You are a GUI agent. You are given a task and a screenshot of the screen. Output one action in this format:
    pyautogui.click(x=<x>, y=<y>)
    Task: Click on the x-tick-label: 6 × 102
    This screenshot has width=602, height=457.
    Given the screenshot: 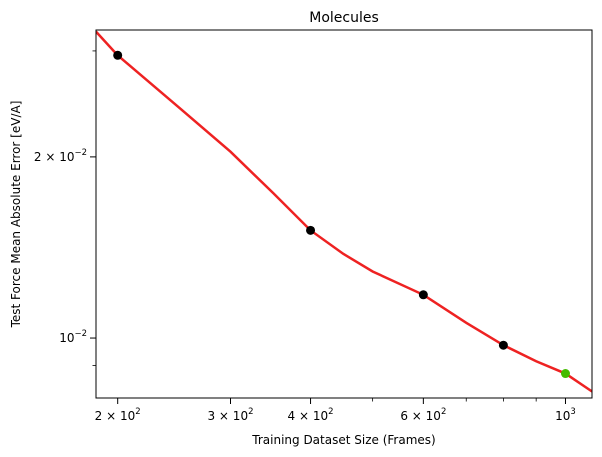 What is the action you would take?
    pyautogui.click(x=423, y=415)
    